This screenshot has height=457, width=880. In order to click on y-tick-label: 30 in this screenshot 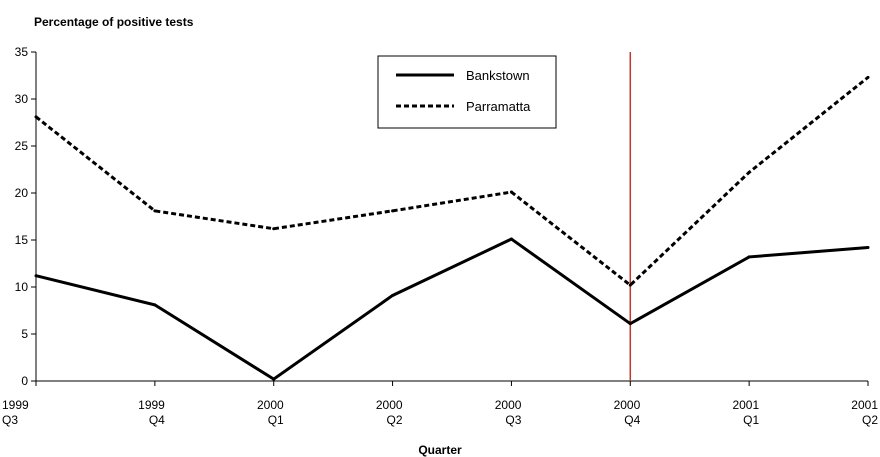, I will do `click(22, 99)`.